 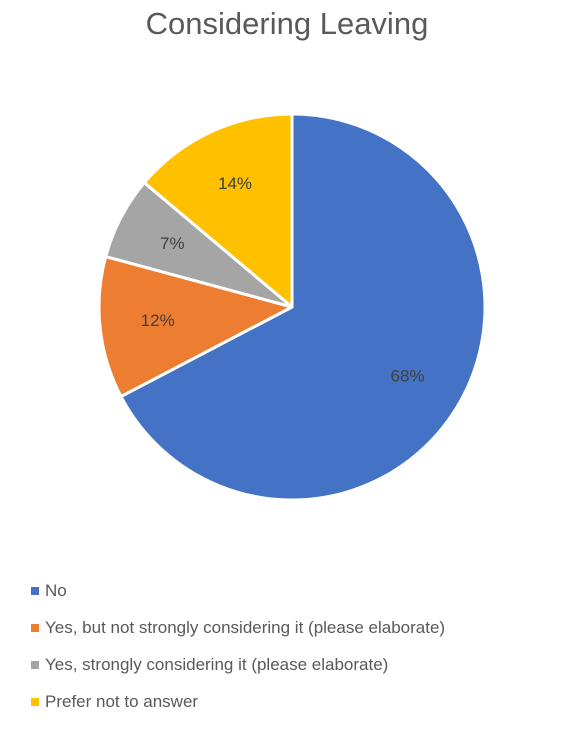 What do you see at coordinates (35, 701) in the screenshot?
I see `legend-swatch-prefer-not` at bounding box center [35, 701].